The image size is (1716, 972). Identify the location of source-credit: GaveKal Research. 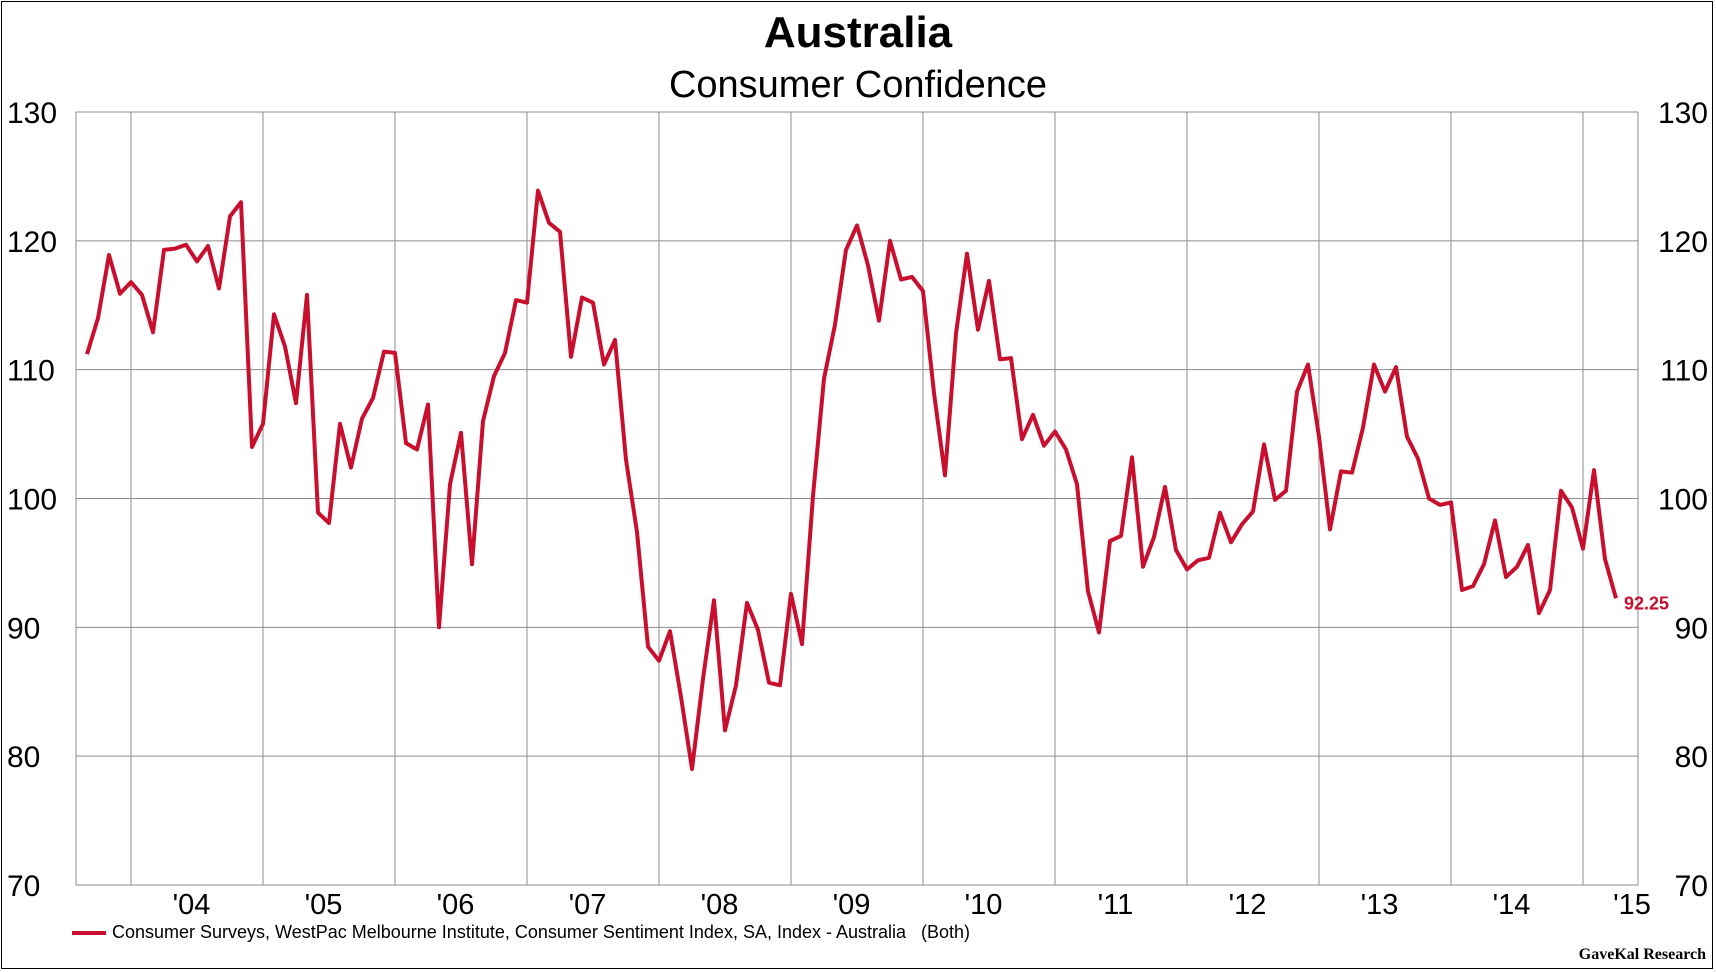
(1642, 954).